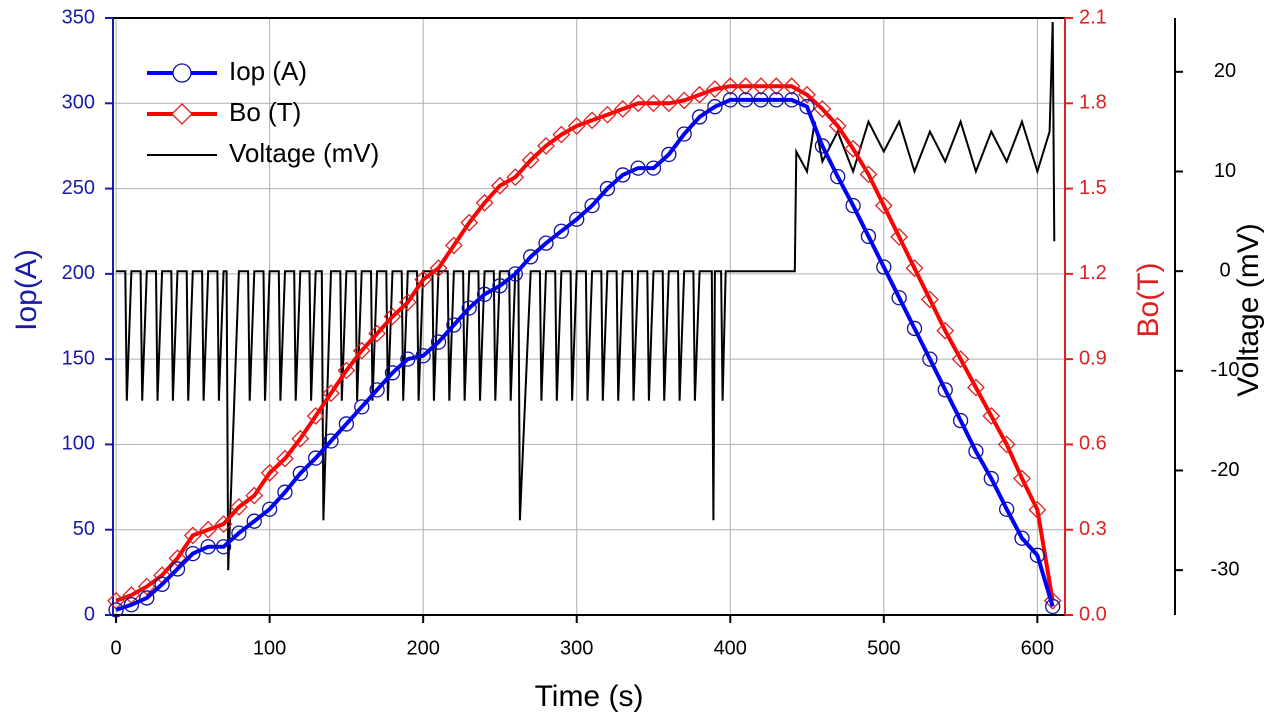 This screenshot has width=1269, height=719. Describe the element at coordinates (730, 648) in the screenshot. I see `x-tick-label: 400` at that location.